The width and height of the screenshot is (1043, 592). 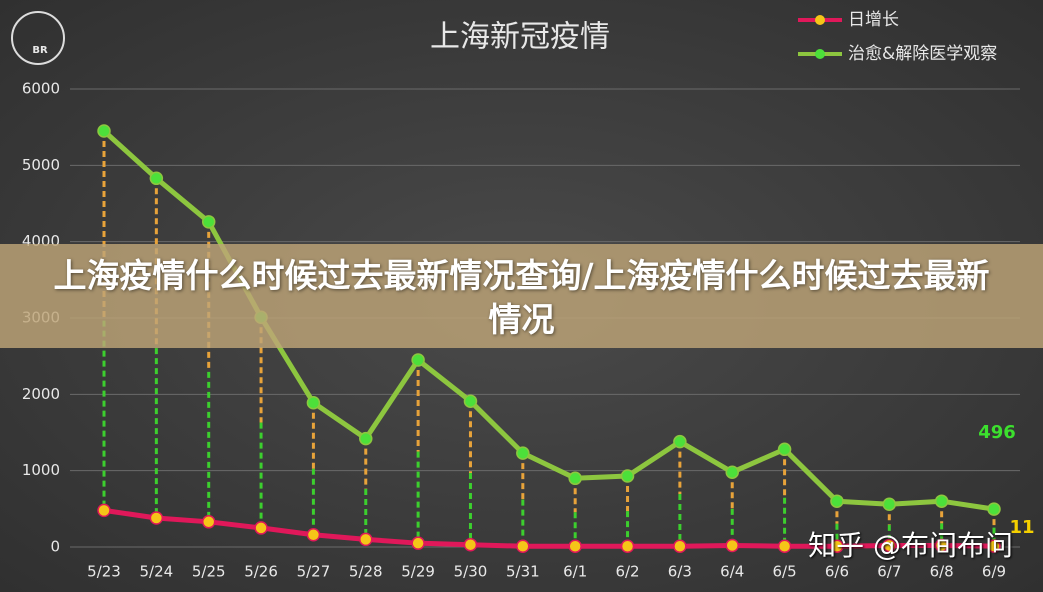 I want to click on y-tick-label: 5000, so click(x=41, y=165).